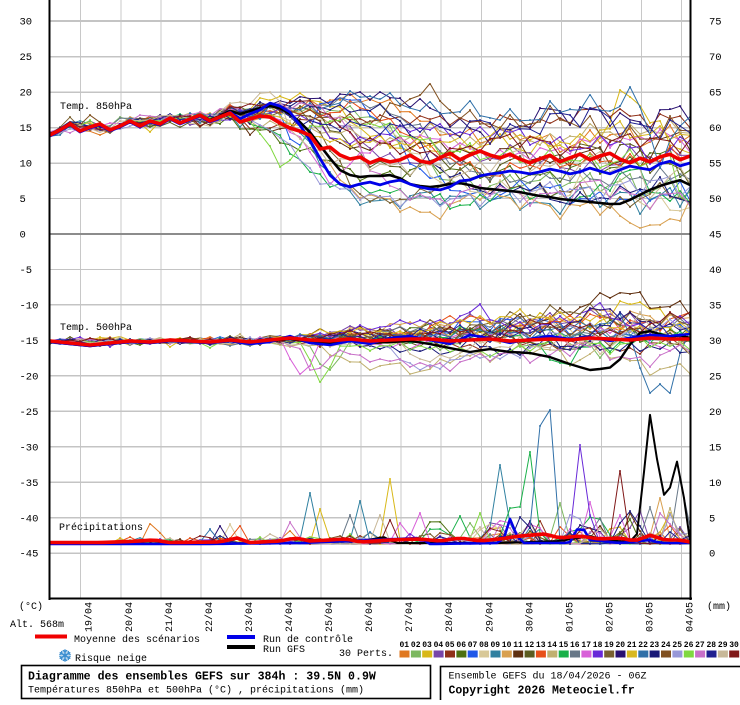 This screenshot has height=705, width=740. Describe the element at coordinates (29, 555) in the screenshot. I see `svg-text: -45` at that location.